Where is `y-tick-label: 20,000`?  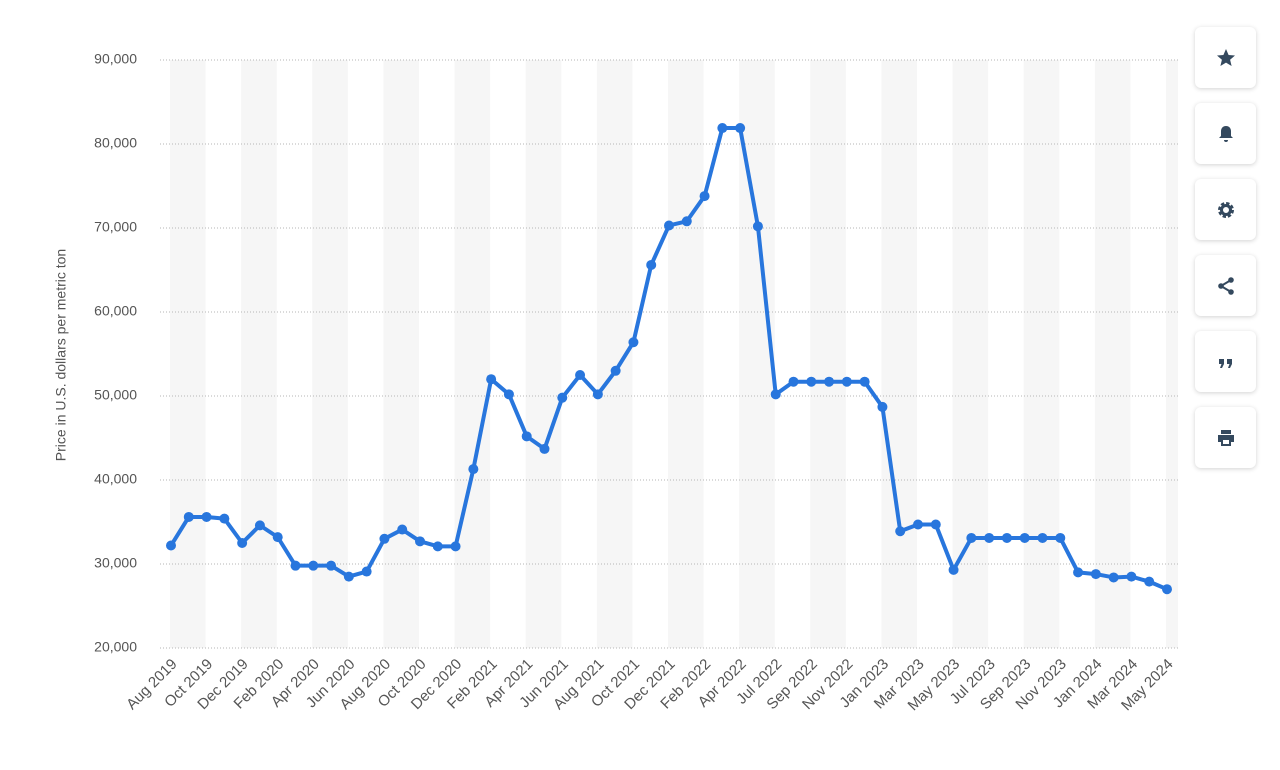 y-tick-label: 20,000 is located at coordinates (115, 647).